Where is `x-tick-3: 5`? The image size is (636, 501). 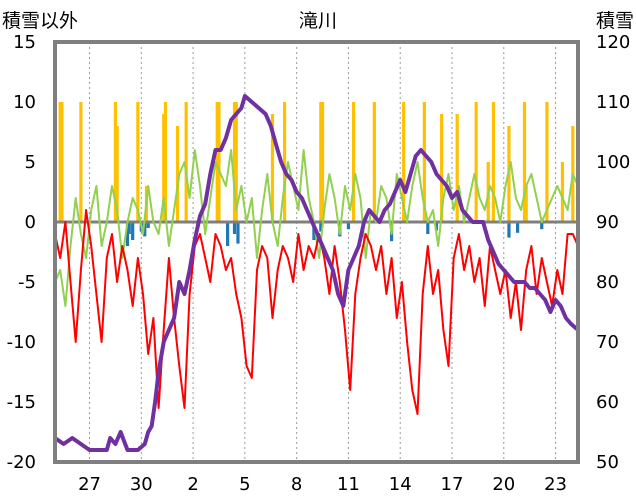
x-tick-3: 5 is located at coordinates (244, 484).